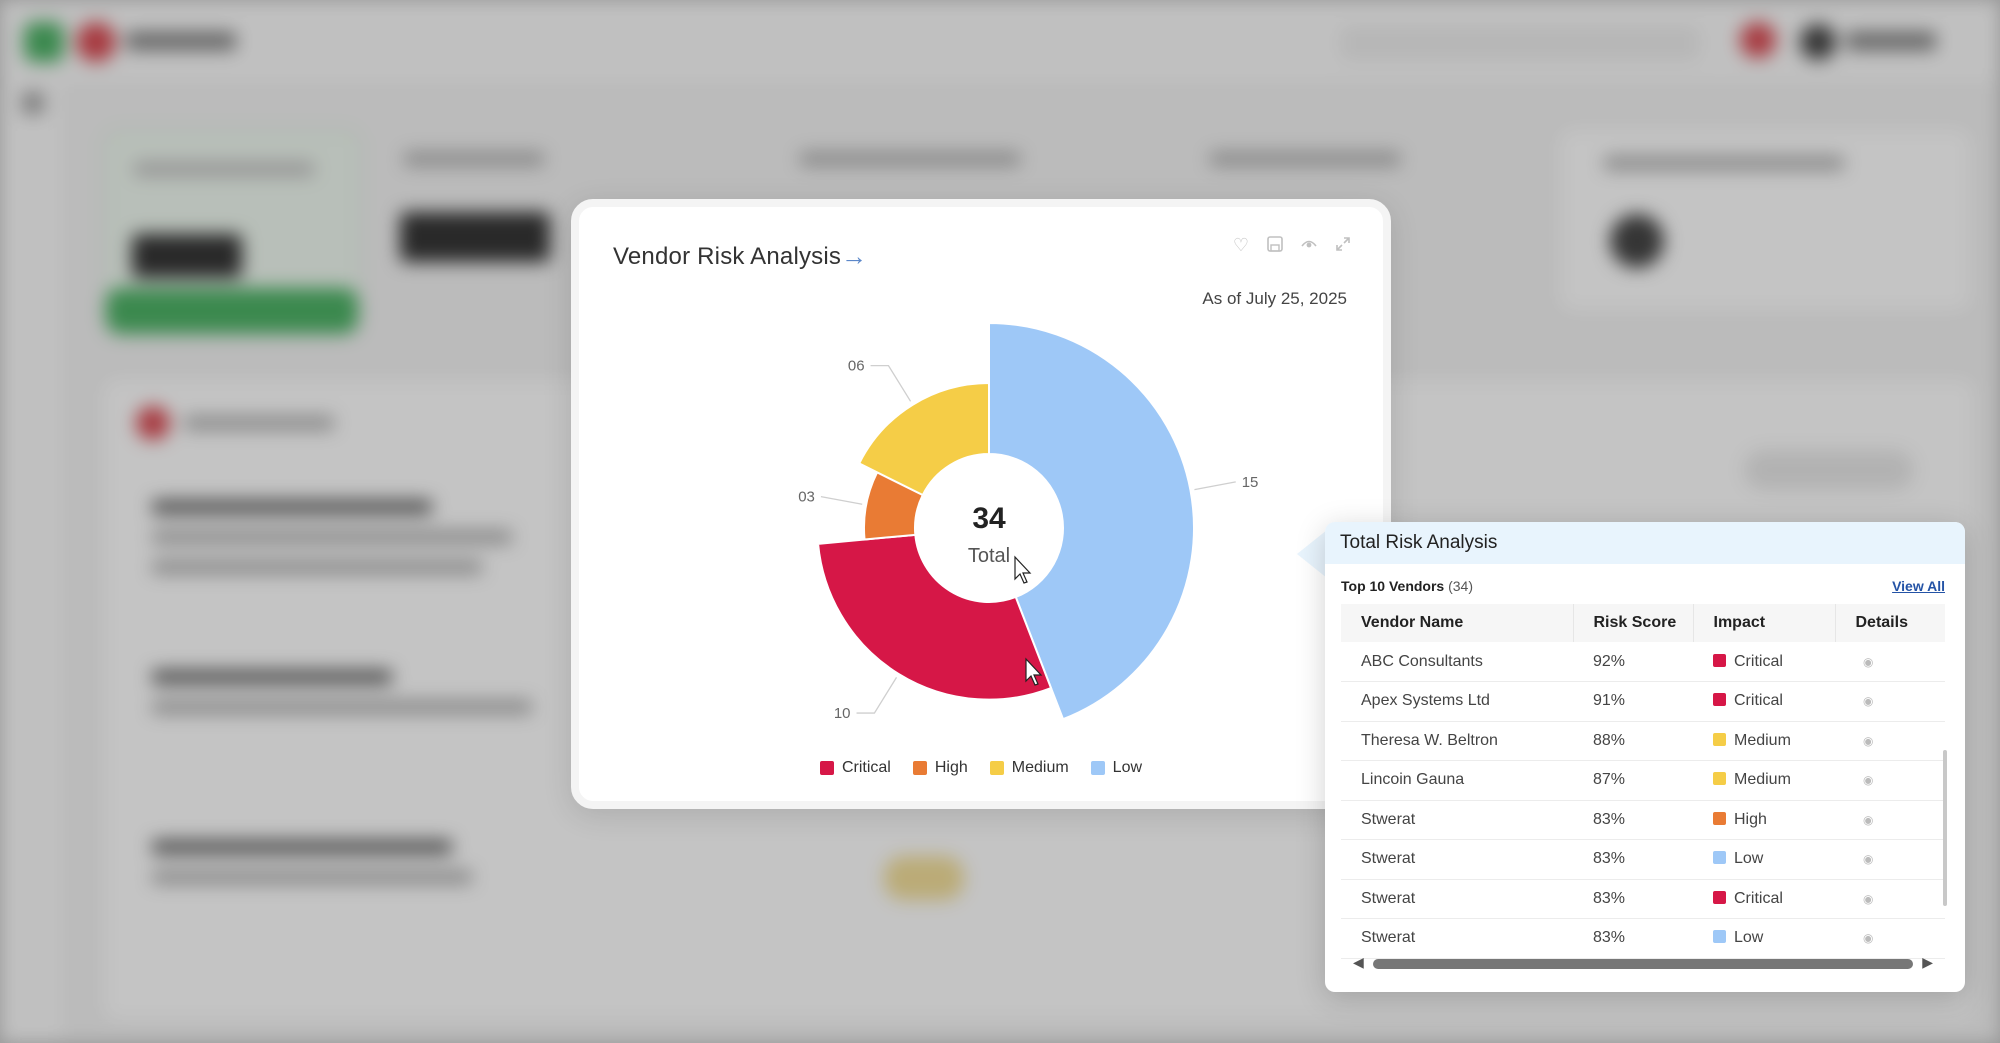 This screenshot has width=2000, height=1043. I want to click on notification-icon, so click(1758, 40).